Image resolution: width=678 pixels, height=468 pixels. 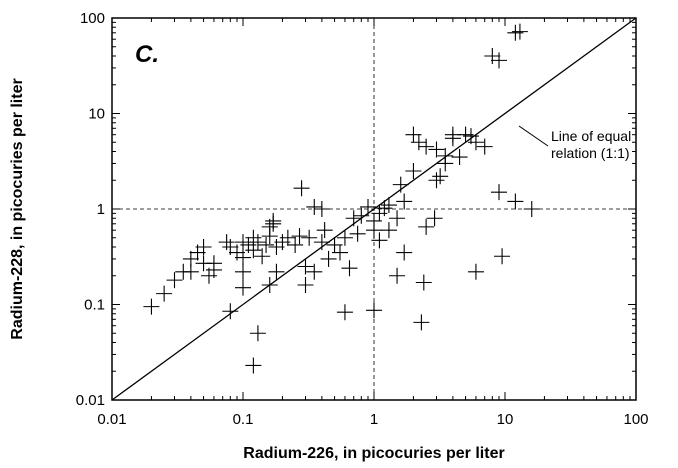 I want to click on x-tick-label: 0.01, so click(x=111, y=419).